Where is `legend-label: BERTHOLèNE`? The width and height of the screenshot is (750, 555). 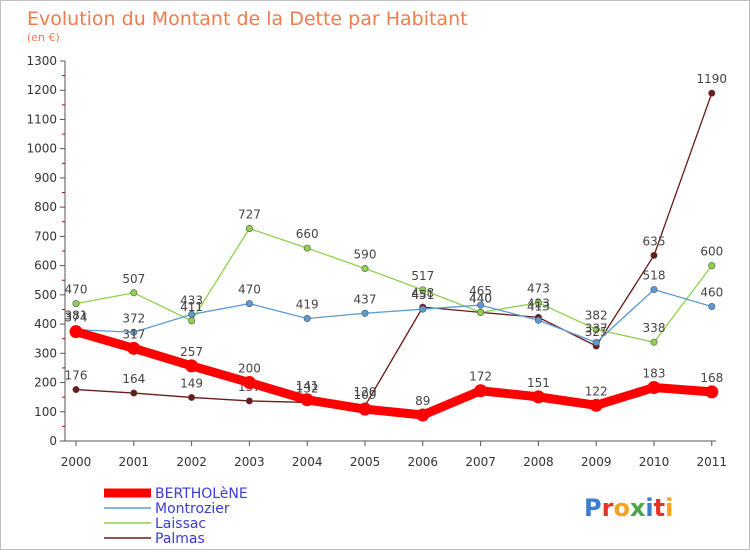
legend-label: BERTHOLèNE is located at coordinates (201, 494).